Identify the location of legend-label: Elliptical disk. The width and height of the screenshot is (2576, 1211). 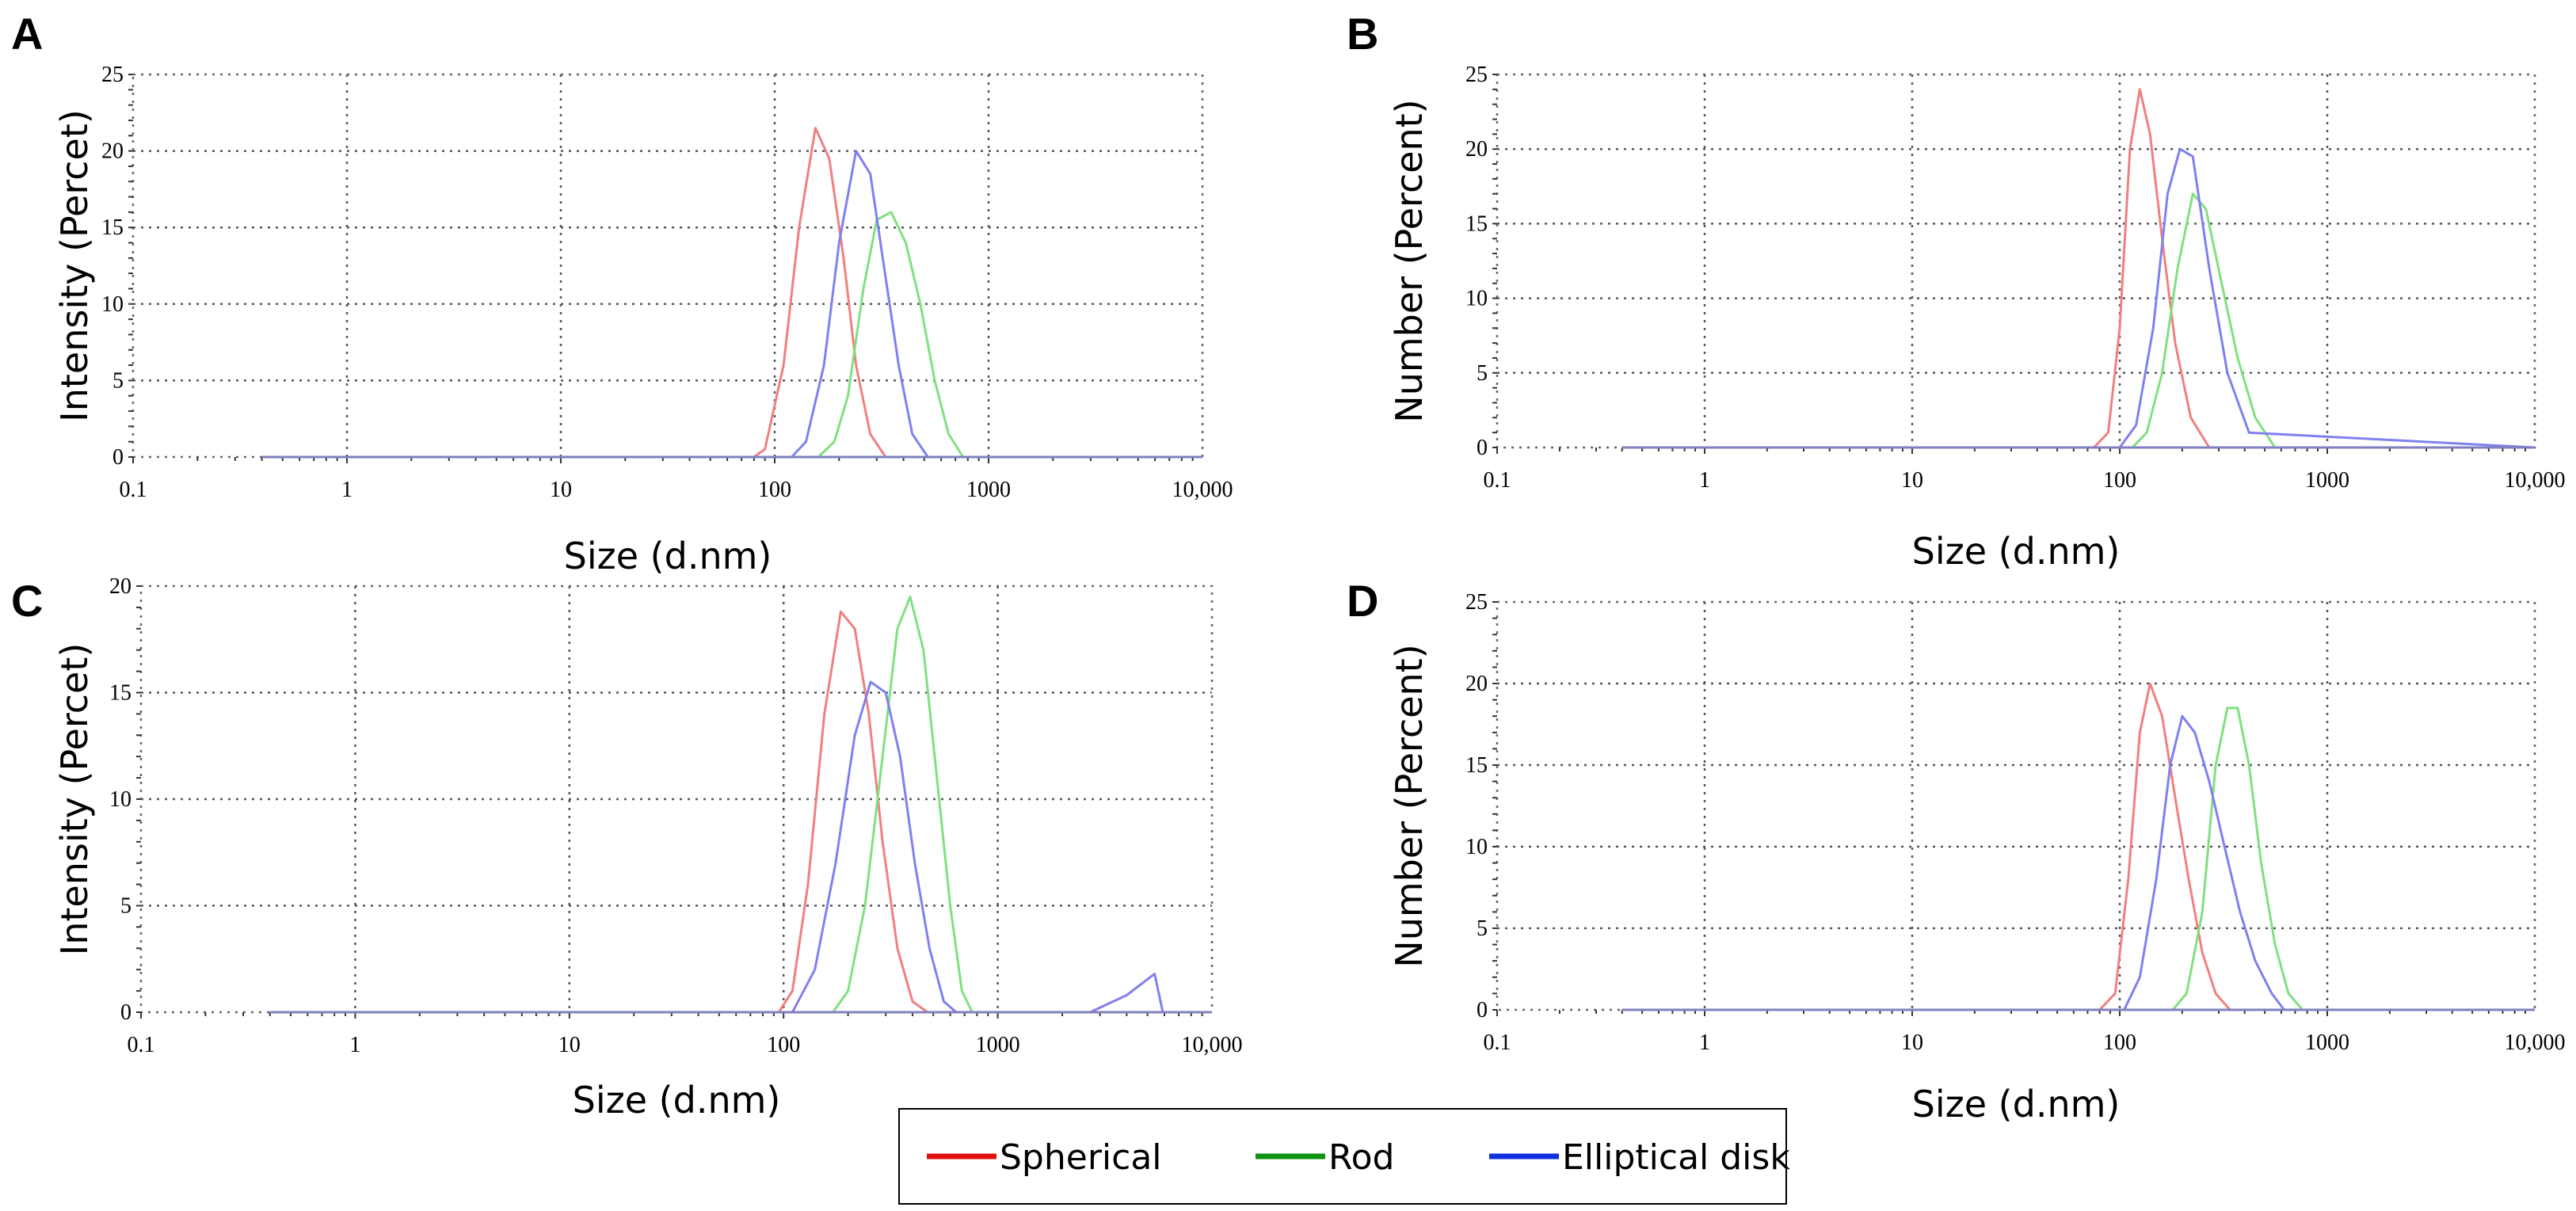
(1676, 1157).